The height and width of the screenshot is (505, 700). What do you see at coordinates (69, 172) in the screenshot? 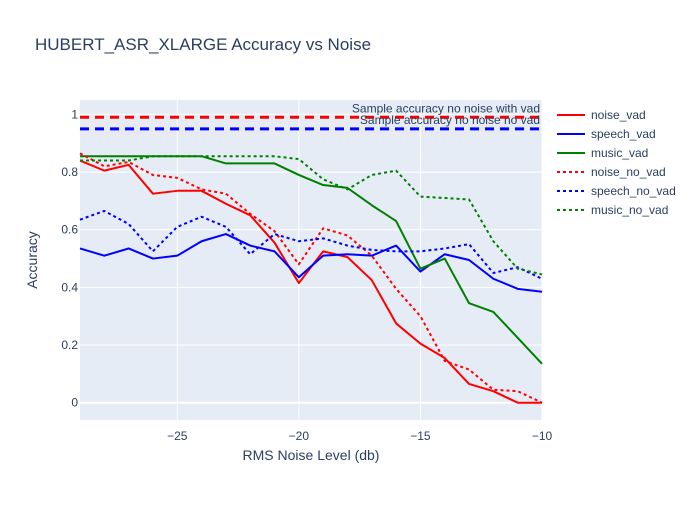
I see `y-tick-label: 0.8` at bounding box center [69, 172].